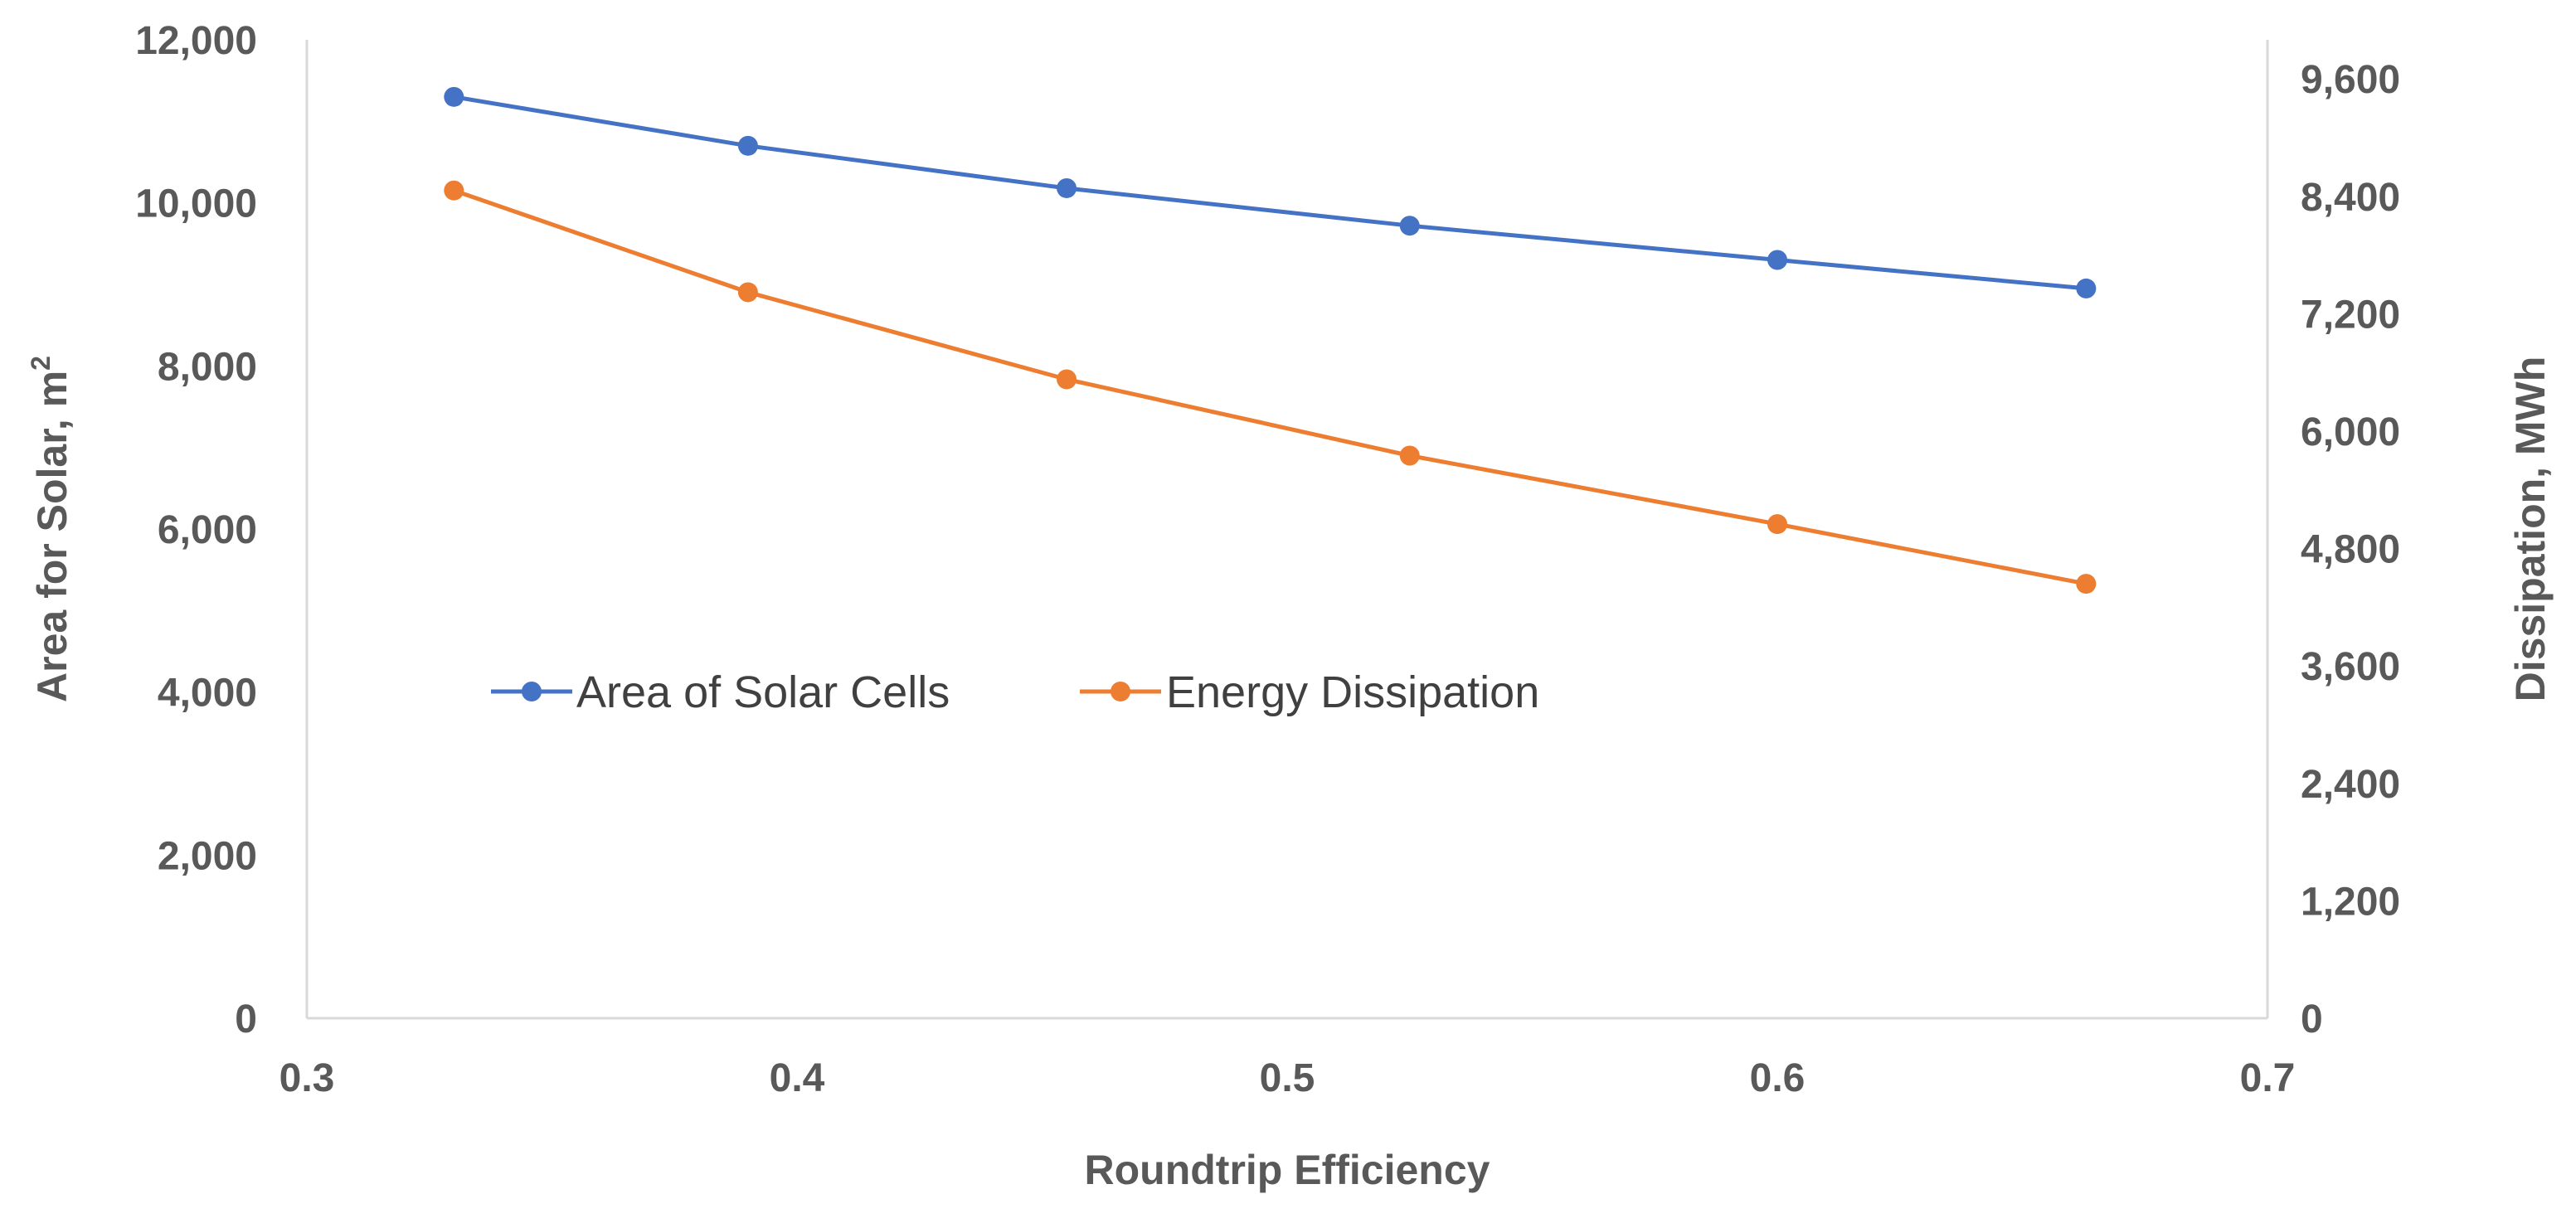 This screenshot has height=1223, width=2576. I want to click on x-tick-label: 0.4, so click(797, 1078).